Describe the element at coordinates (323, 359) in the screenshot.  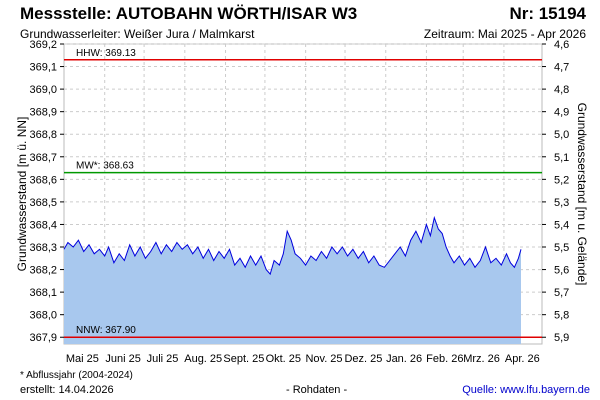
I see `x-tick-label: Nov. 25` at that location.